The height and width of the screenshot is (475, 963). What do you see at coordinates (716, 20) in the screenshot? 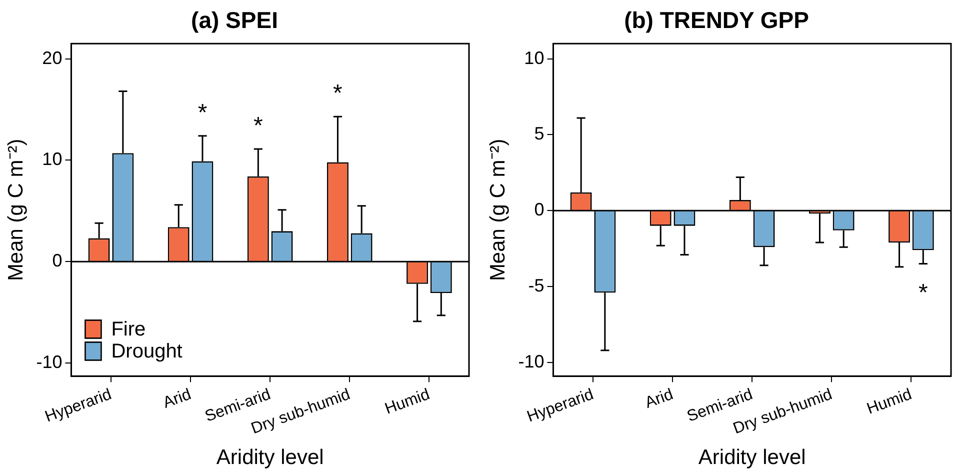
I see `chart-title: (b) TRENDY GPP` at bounding box center [716, 20].